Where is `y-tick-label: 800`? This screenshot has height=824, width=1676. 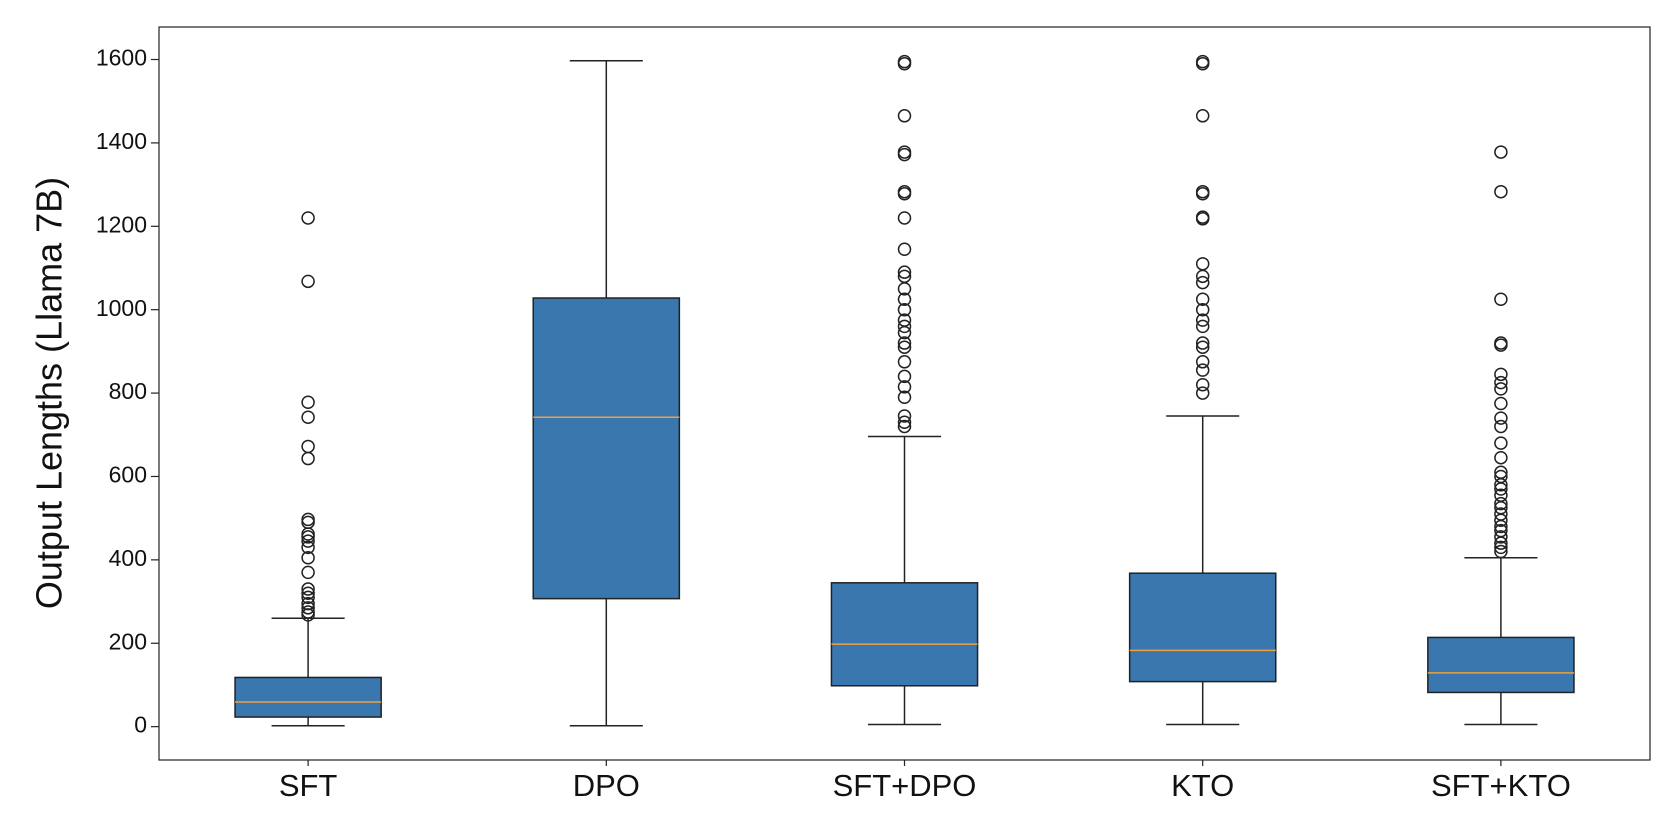 y-tick-label: 800 is located at coordinates (128, 391).